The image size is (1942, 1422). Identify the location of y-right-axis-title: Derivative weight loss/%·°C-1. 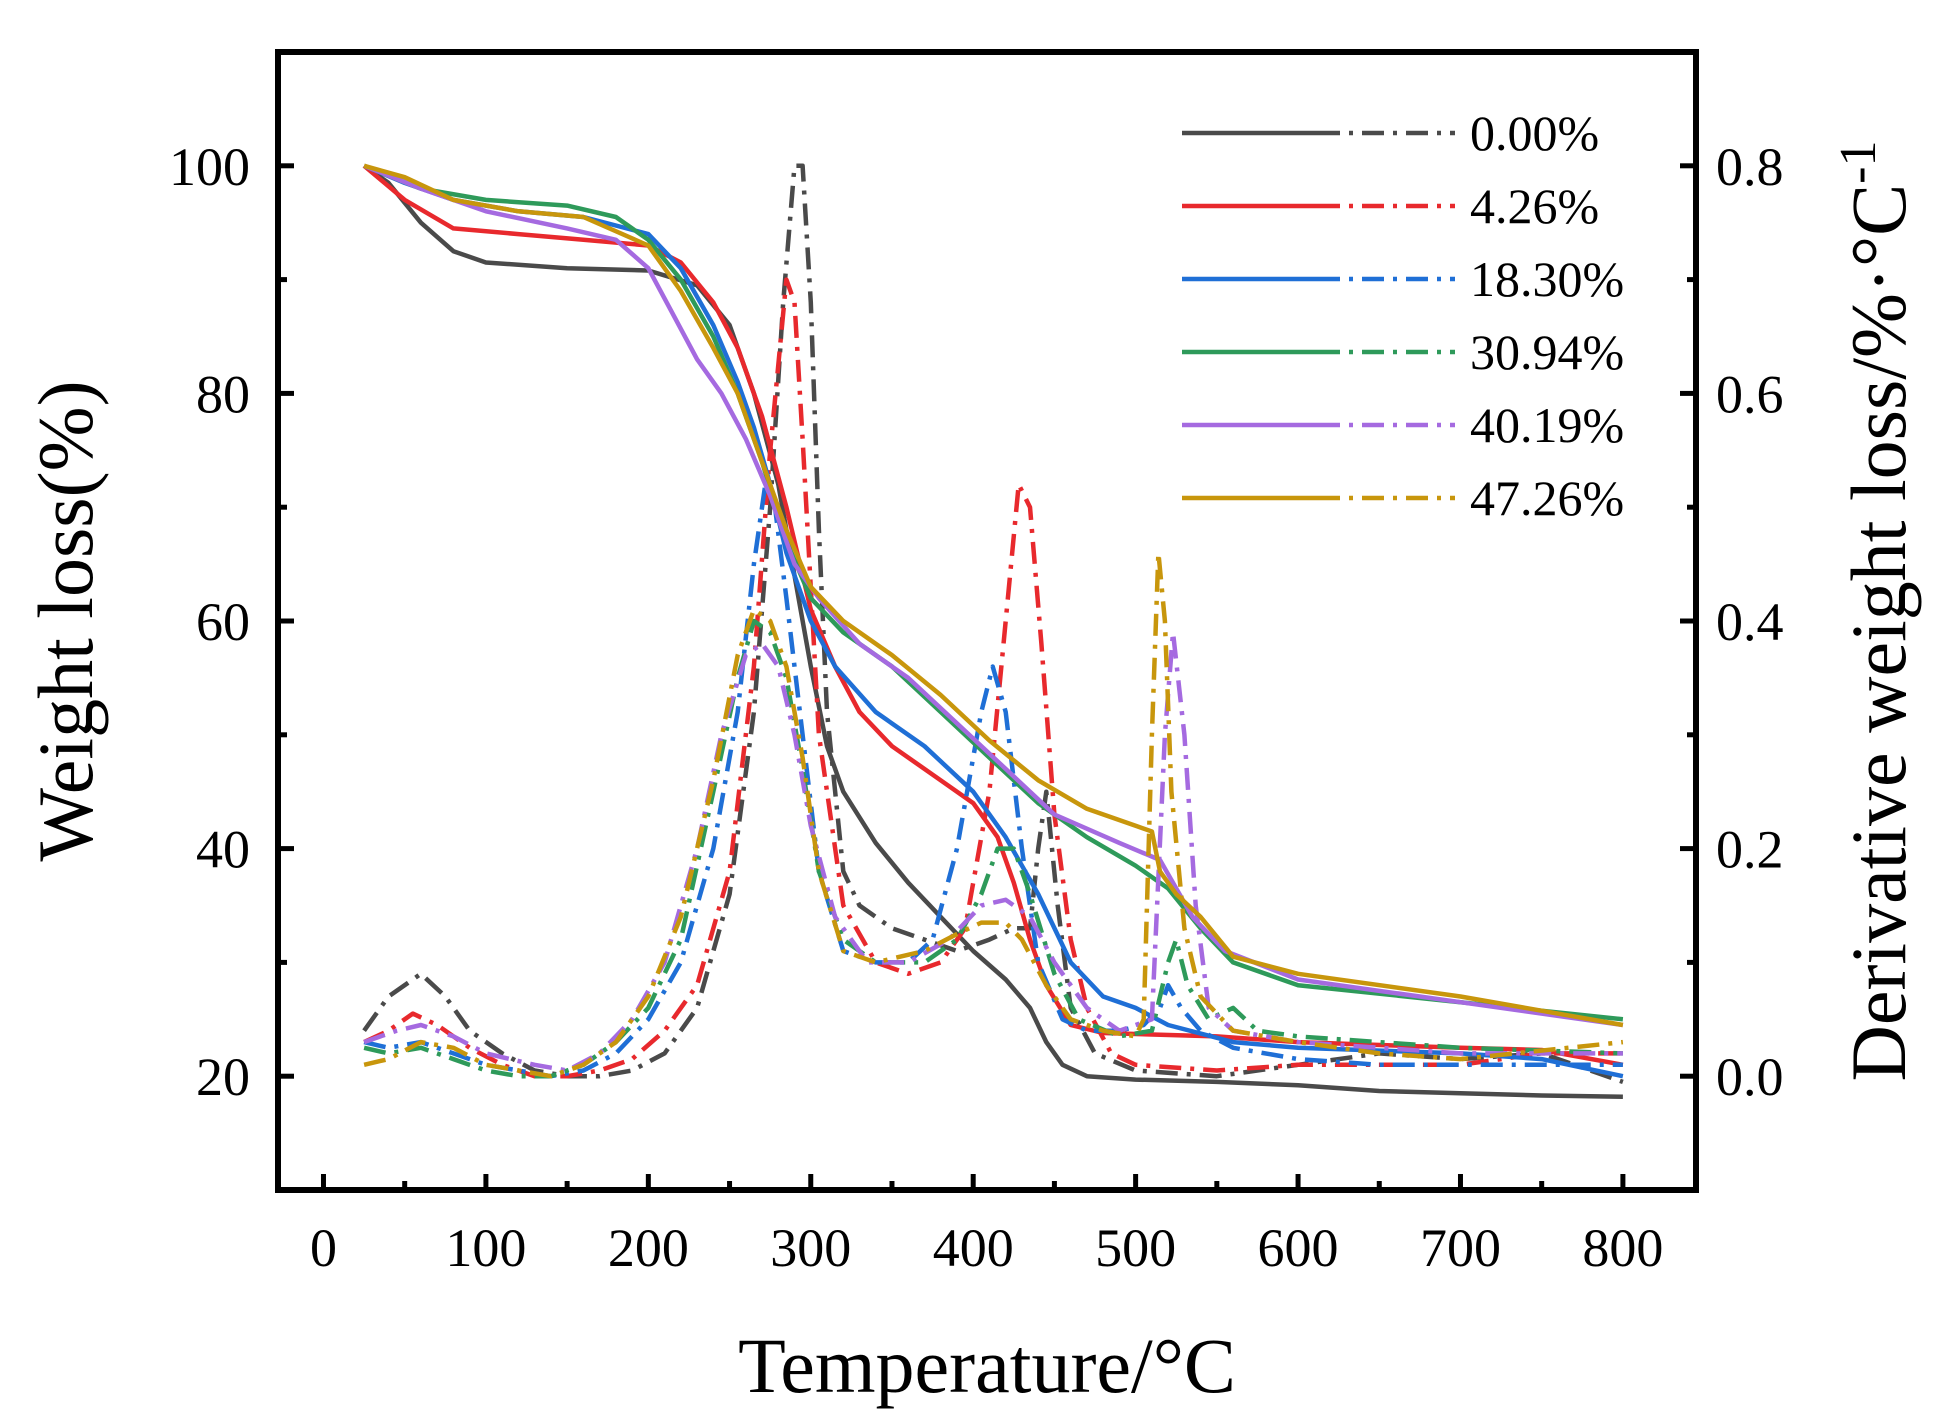
(1876, 610).